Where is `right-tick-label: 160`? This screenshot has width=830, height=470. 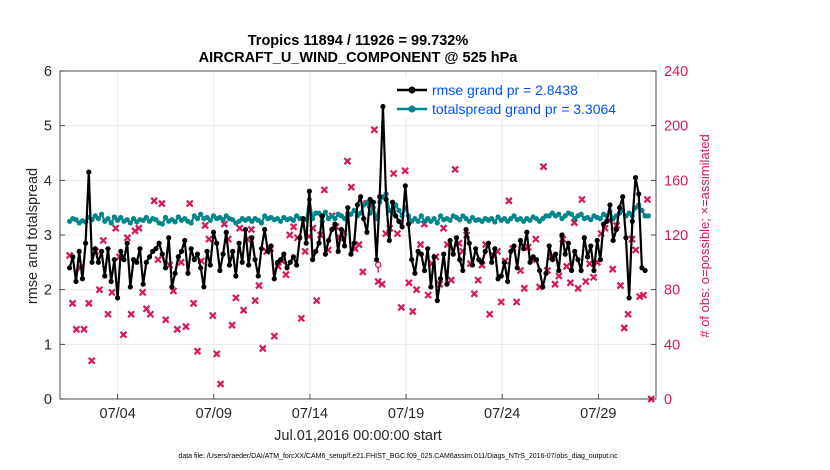 right-tick-label: 160 is located at coordinates (676, 181).